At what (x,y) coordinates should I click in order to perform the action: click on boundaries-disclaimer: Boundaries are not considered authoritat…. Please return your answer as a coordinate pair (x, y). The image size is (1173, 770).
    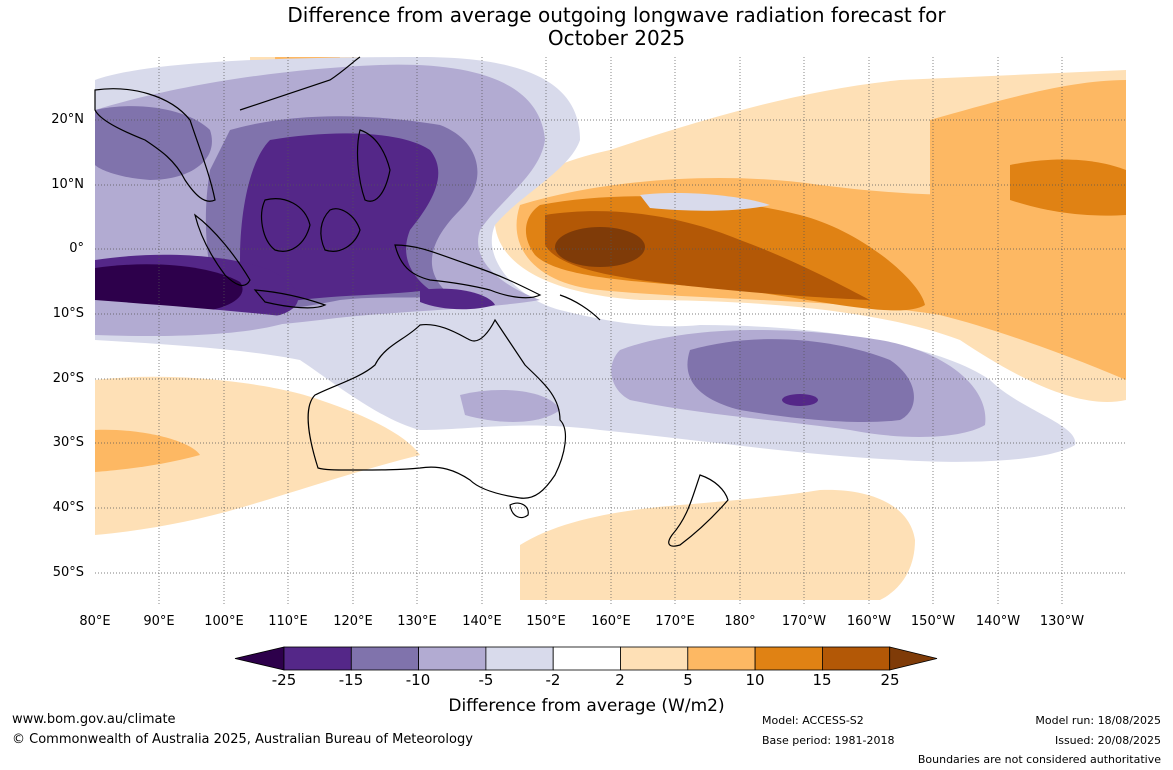
    Looking at the image, I should click on (1039, 759).